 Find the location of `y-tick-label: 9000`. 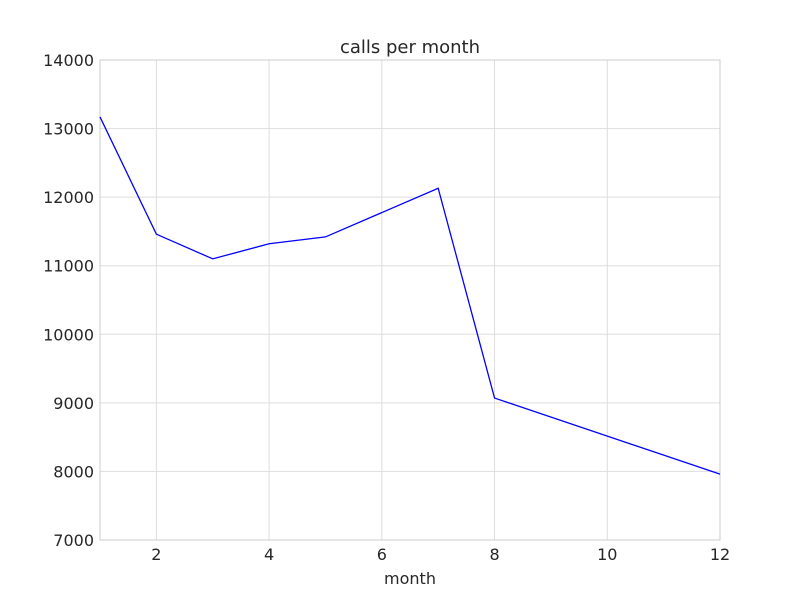

y-tick-label: 9000 is located at coordinates (73, 403).